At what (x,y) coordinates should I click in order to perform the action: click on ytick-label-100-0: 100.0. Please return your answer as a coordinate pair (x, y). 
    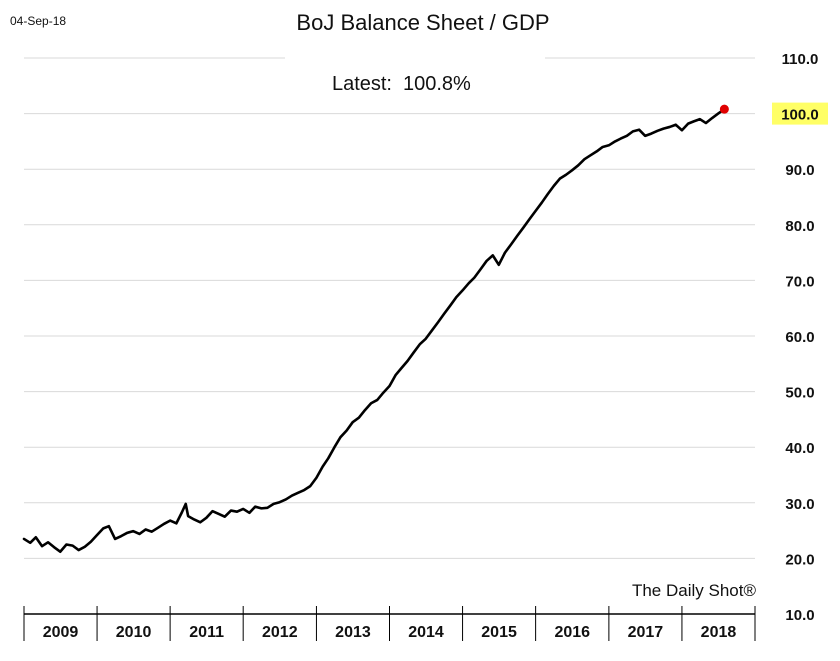
    Looking at the image, I should click on (800, 115).